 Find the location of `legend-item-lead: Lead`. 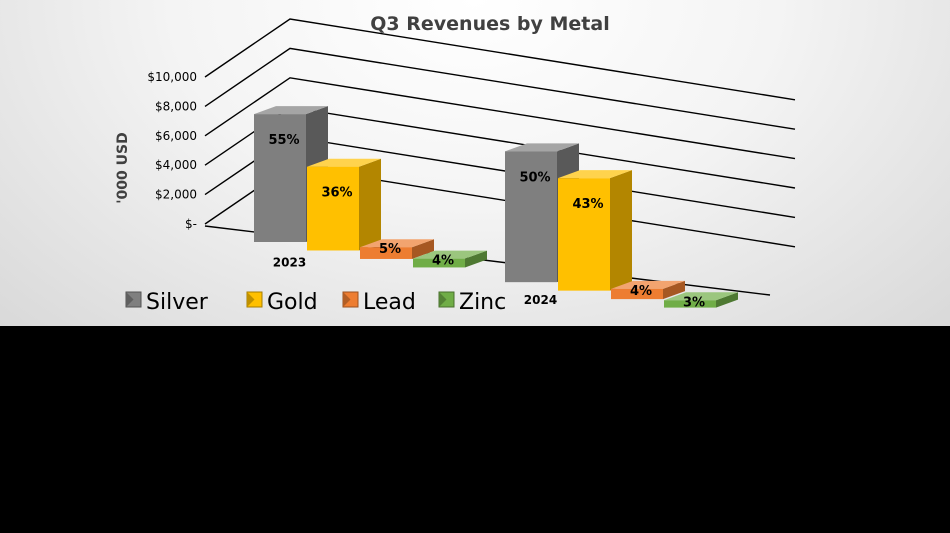

legend-item-lead: Lead is located at coordinates (379, 302).